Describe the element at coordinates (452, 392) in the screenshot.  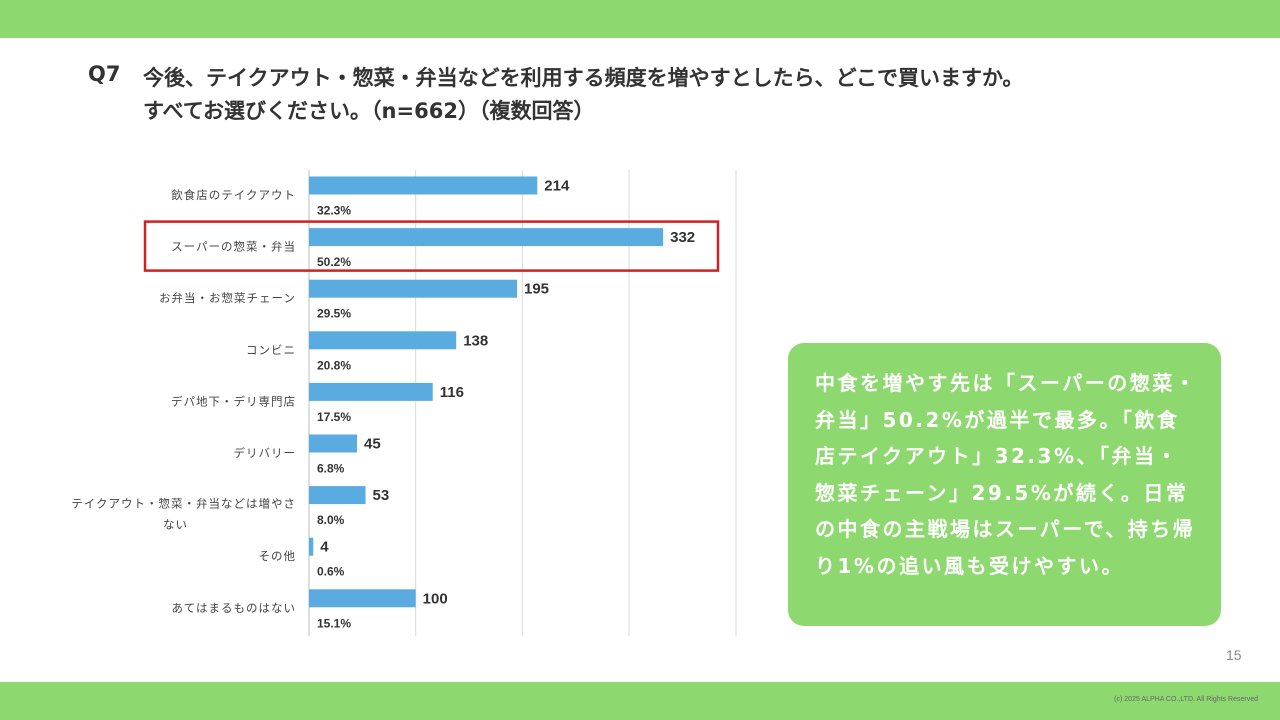
I see `value-label: 116` at that location.